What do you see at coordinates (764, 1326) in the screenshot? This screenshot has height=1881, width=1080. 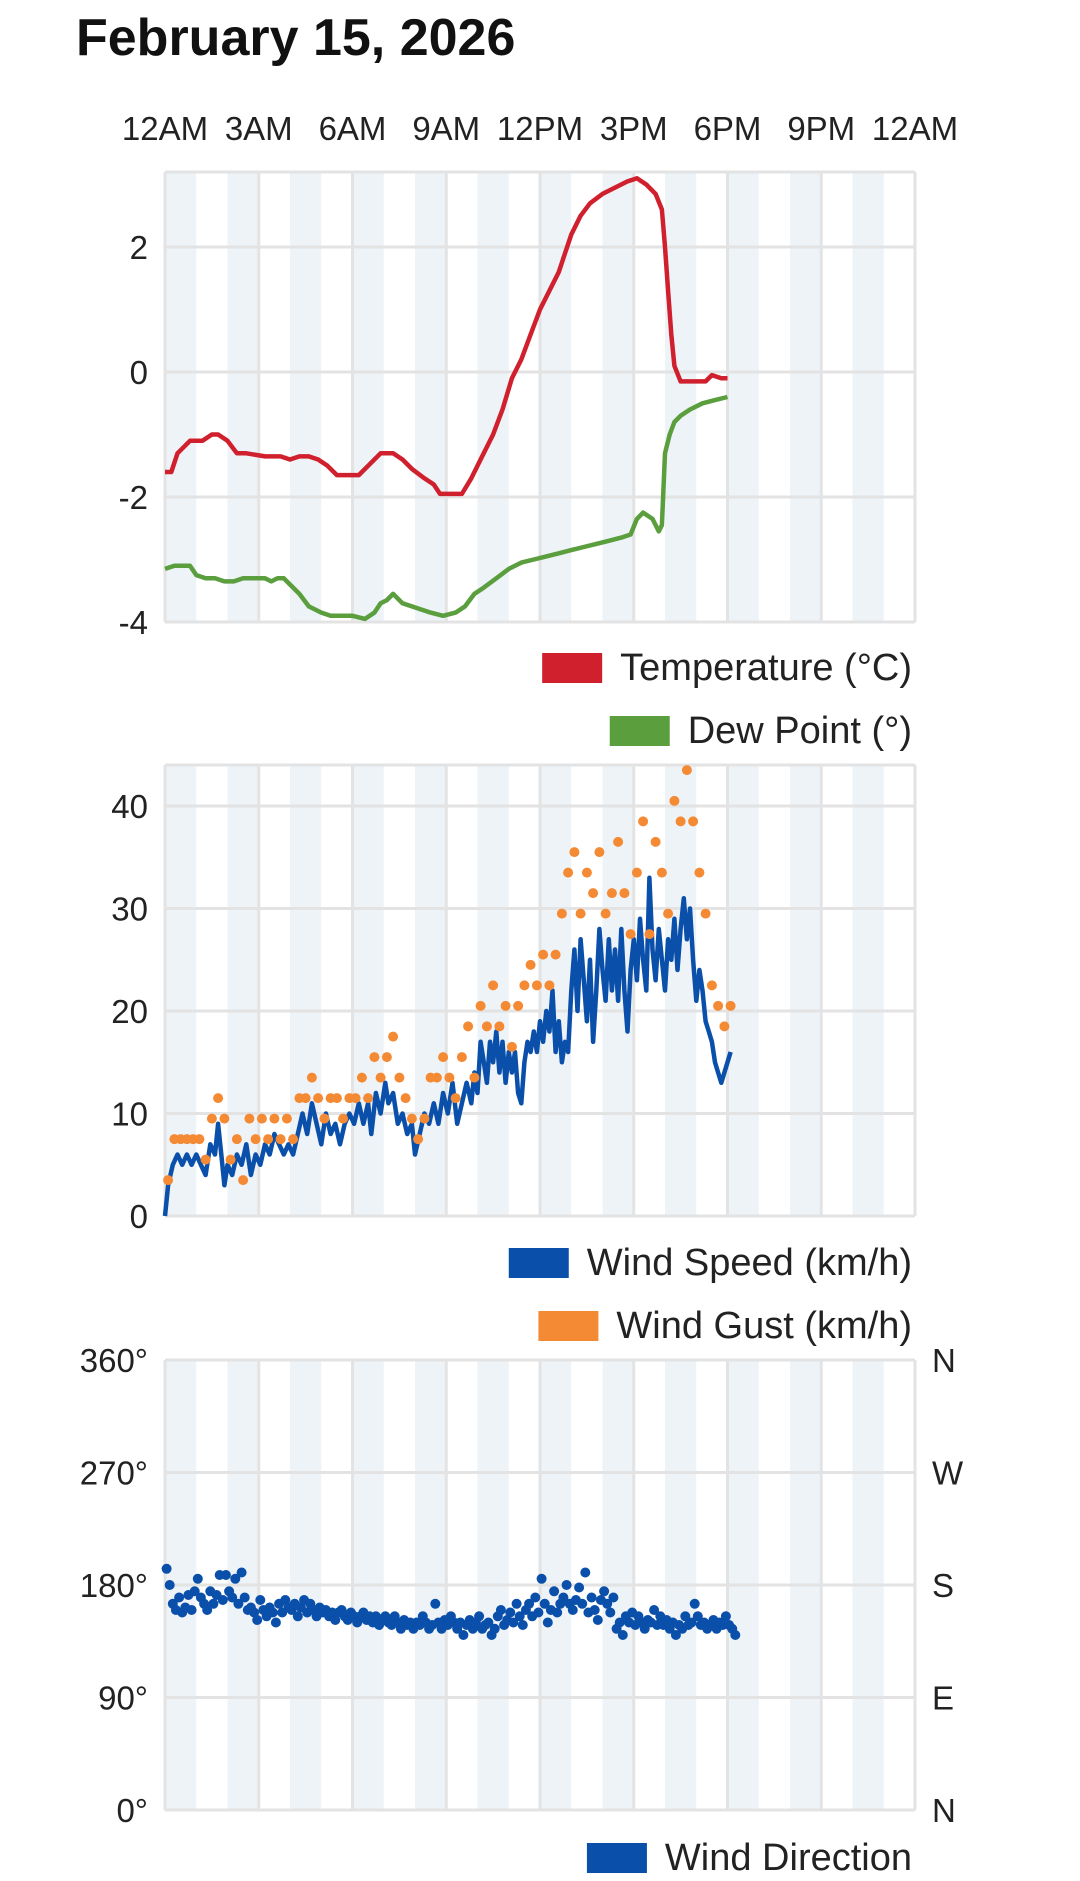 I see `legend-label-1: Wind Gust (km/h)` at bounding box center [764, 1326].